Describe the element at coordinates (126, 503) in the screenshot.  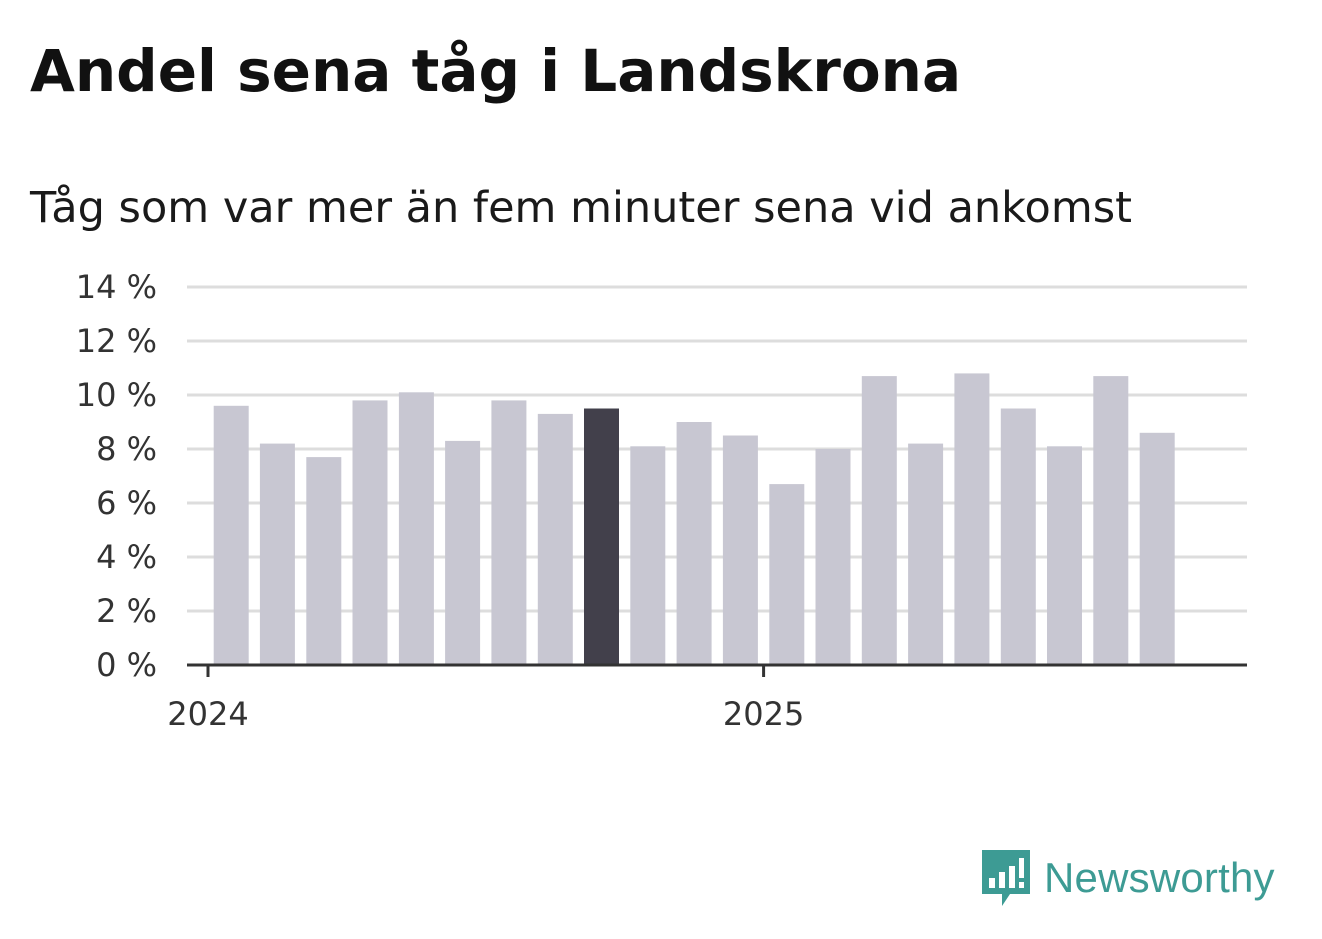
I see `y-tick-label: 6 %` at that location.